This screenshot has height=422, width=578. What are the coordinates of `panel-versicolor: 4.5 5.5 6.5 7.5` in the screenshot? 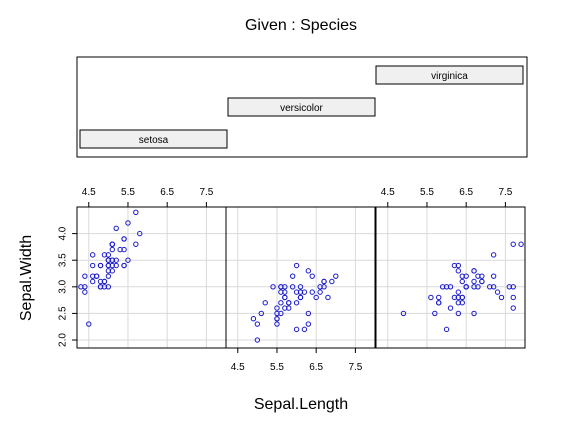 It's located at (300, 289).